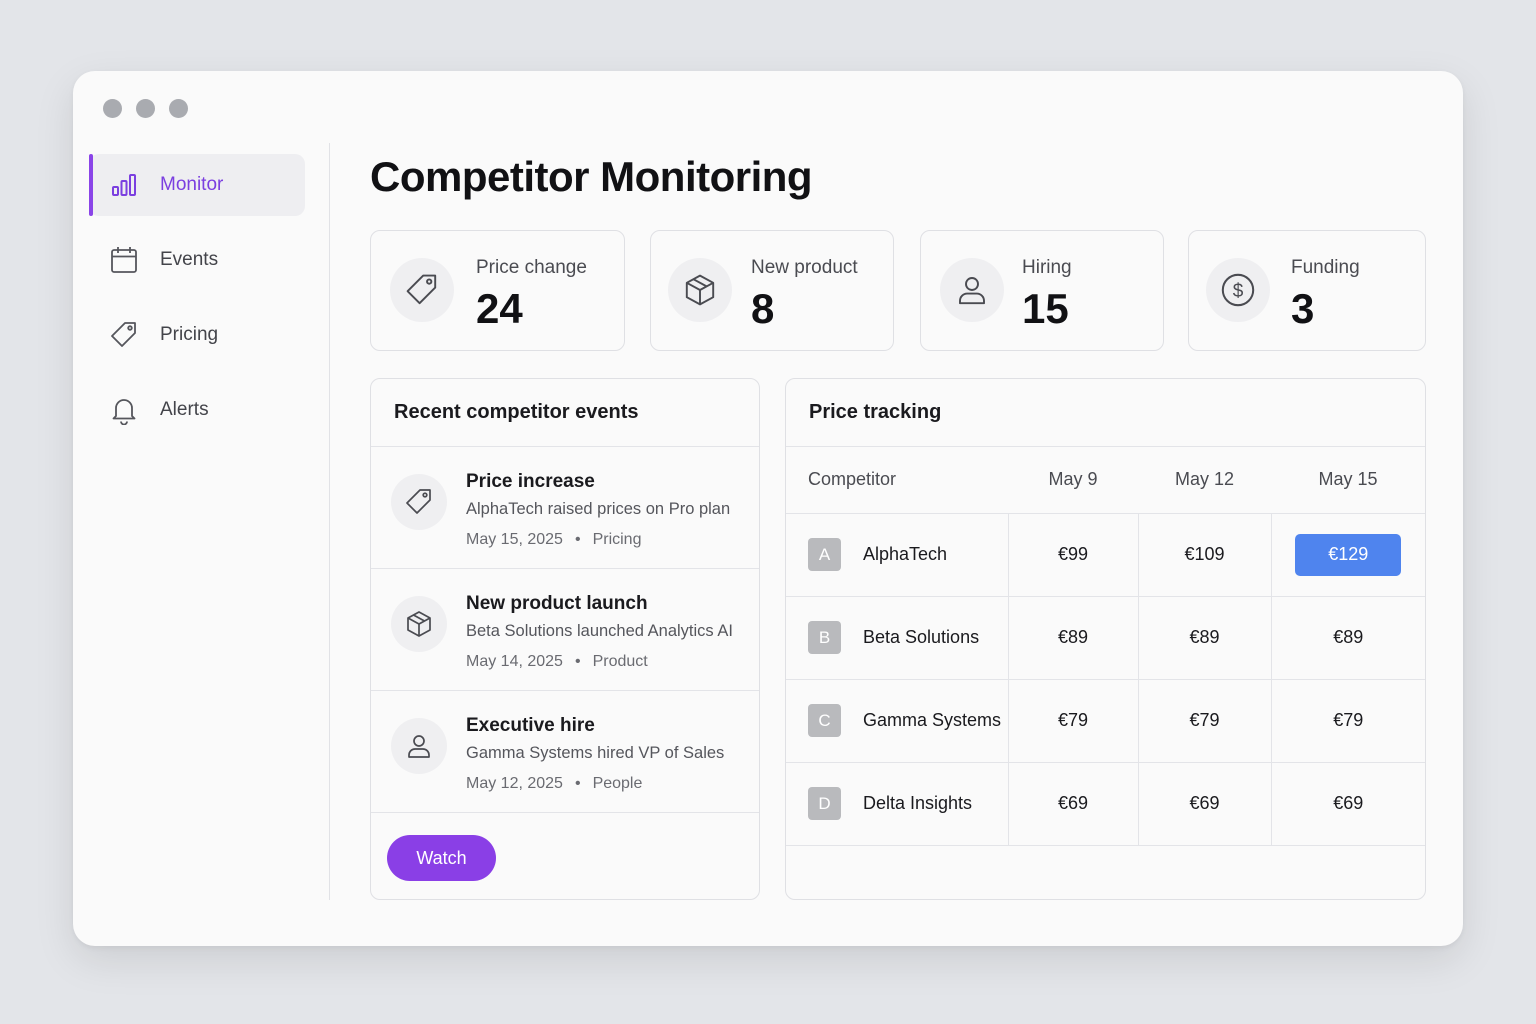  What do you see at coordinates (620, 661) in the screenshot?
I see `event-category: Product` at bounding box center [620, 661].